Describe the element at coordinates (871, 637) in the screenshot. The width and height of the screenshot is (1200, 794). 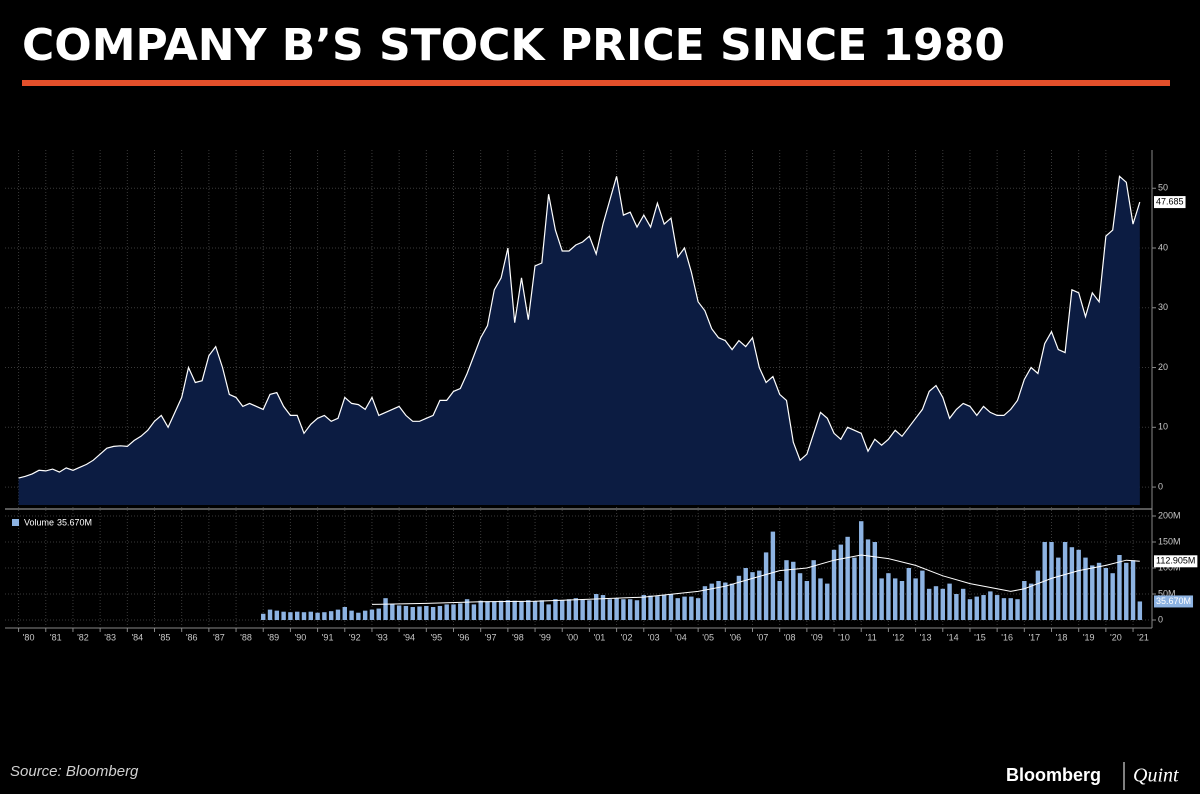
I see `x-tick-label: '11` at that location.